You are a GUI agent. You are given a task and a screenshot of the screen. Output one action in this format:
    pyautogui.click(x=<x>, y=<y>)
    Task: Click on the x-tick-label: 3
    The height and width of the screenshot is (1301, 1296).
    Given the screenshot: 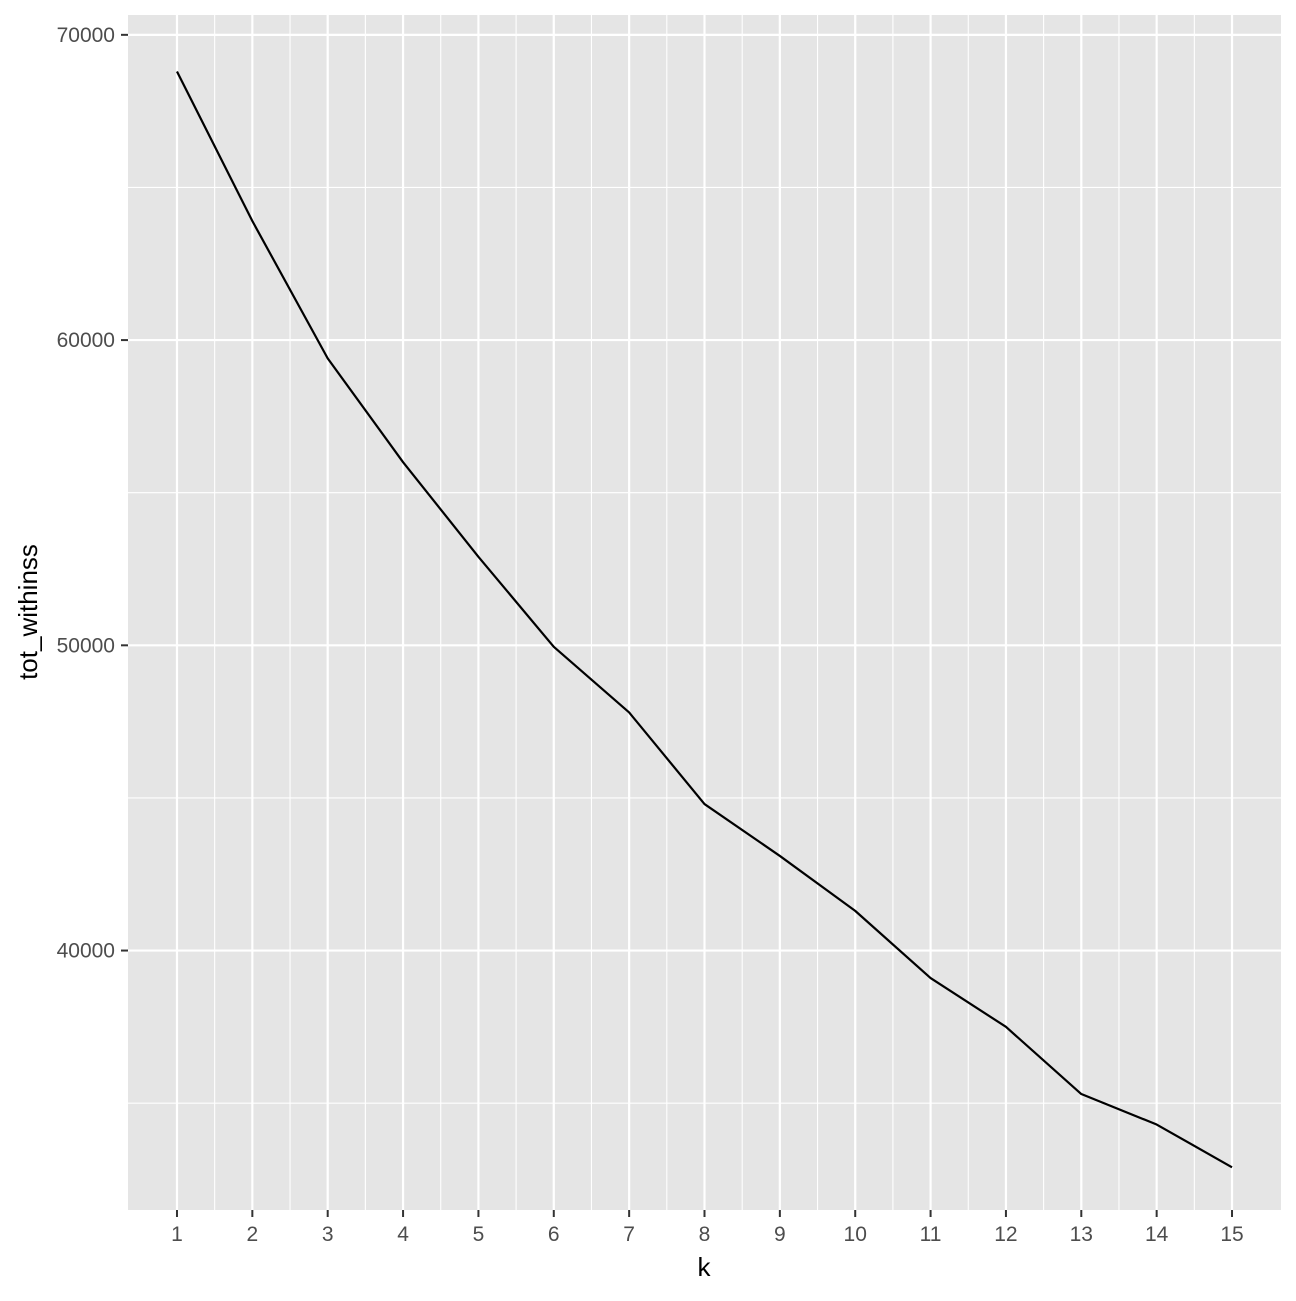 What is the action you would take?
    pyautogui.click(x=328, y=1234)
    